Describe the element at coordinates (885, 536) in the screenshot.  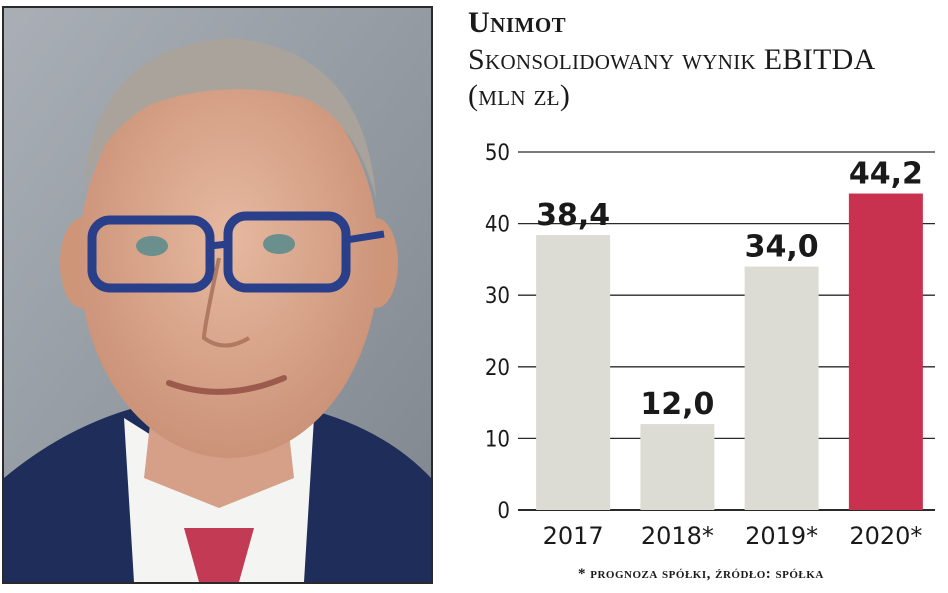
I see `x-tick-label: 2020*` at that location.